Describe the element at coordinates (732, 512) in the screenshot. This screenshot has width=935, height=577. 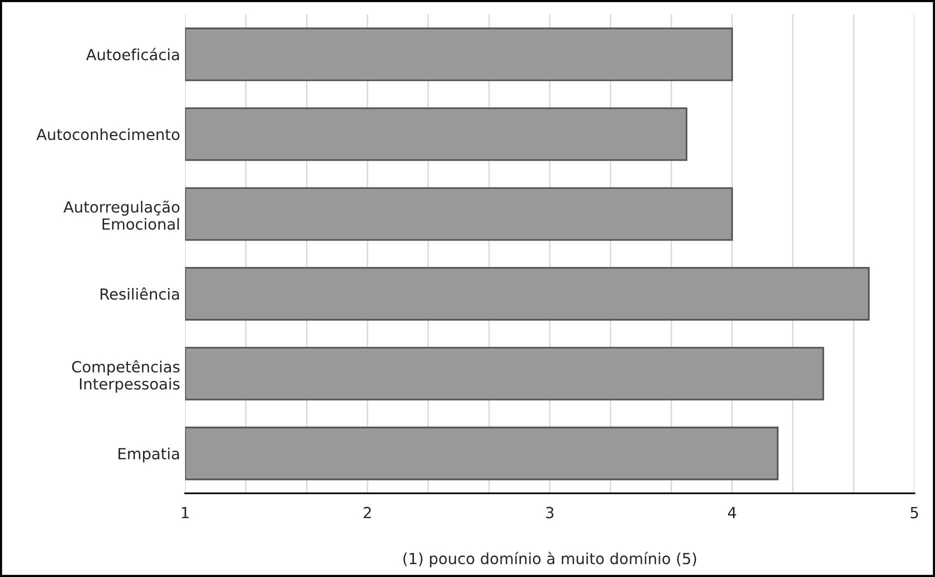
I see `x-tick-label: 4` at that location.